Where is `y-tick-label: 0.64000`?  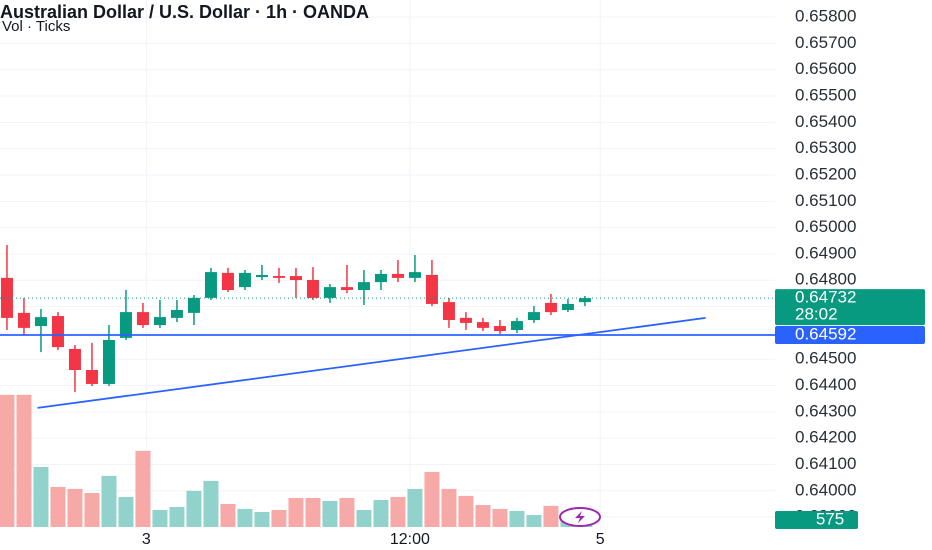 y-tick-label: 0.64000 is located at coordinates (825, 489).